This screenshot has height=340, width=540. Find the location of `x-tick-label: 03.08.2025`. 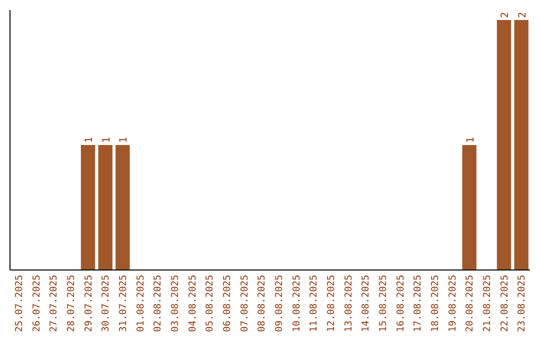

x-tick-label: 03.08.2025 is located at coordinates (175, 303).